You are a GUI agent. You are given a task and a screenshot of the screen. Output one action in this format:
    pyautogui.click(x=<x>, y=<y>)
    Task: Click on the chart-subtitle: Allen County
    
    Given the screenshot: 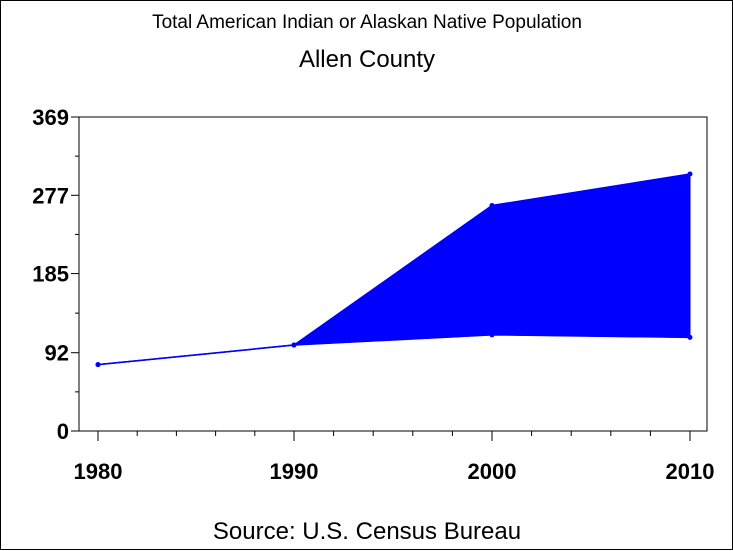 What is the action you would take?
    pyautogui.click(x=367, y=59)
    